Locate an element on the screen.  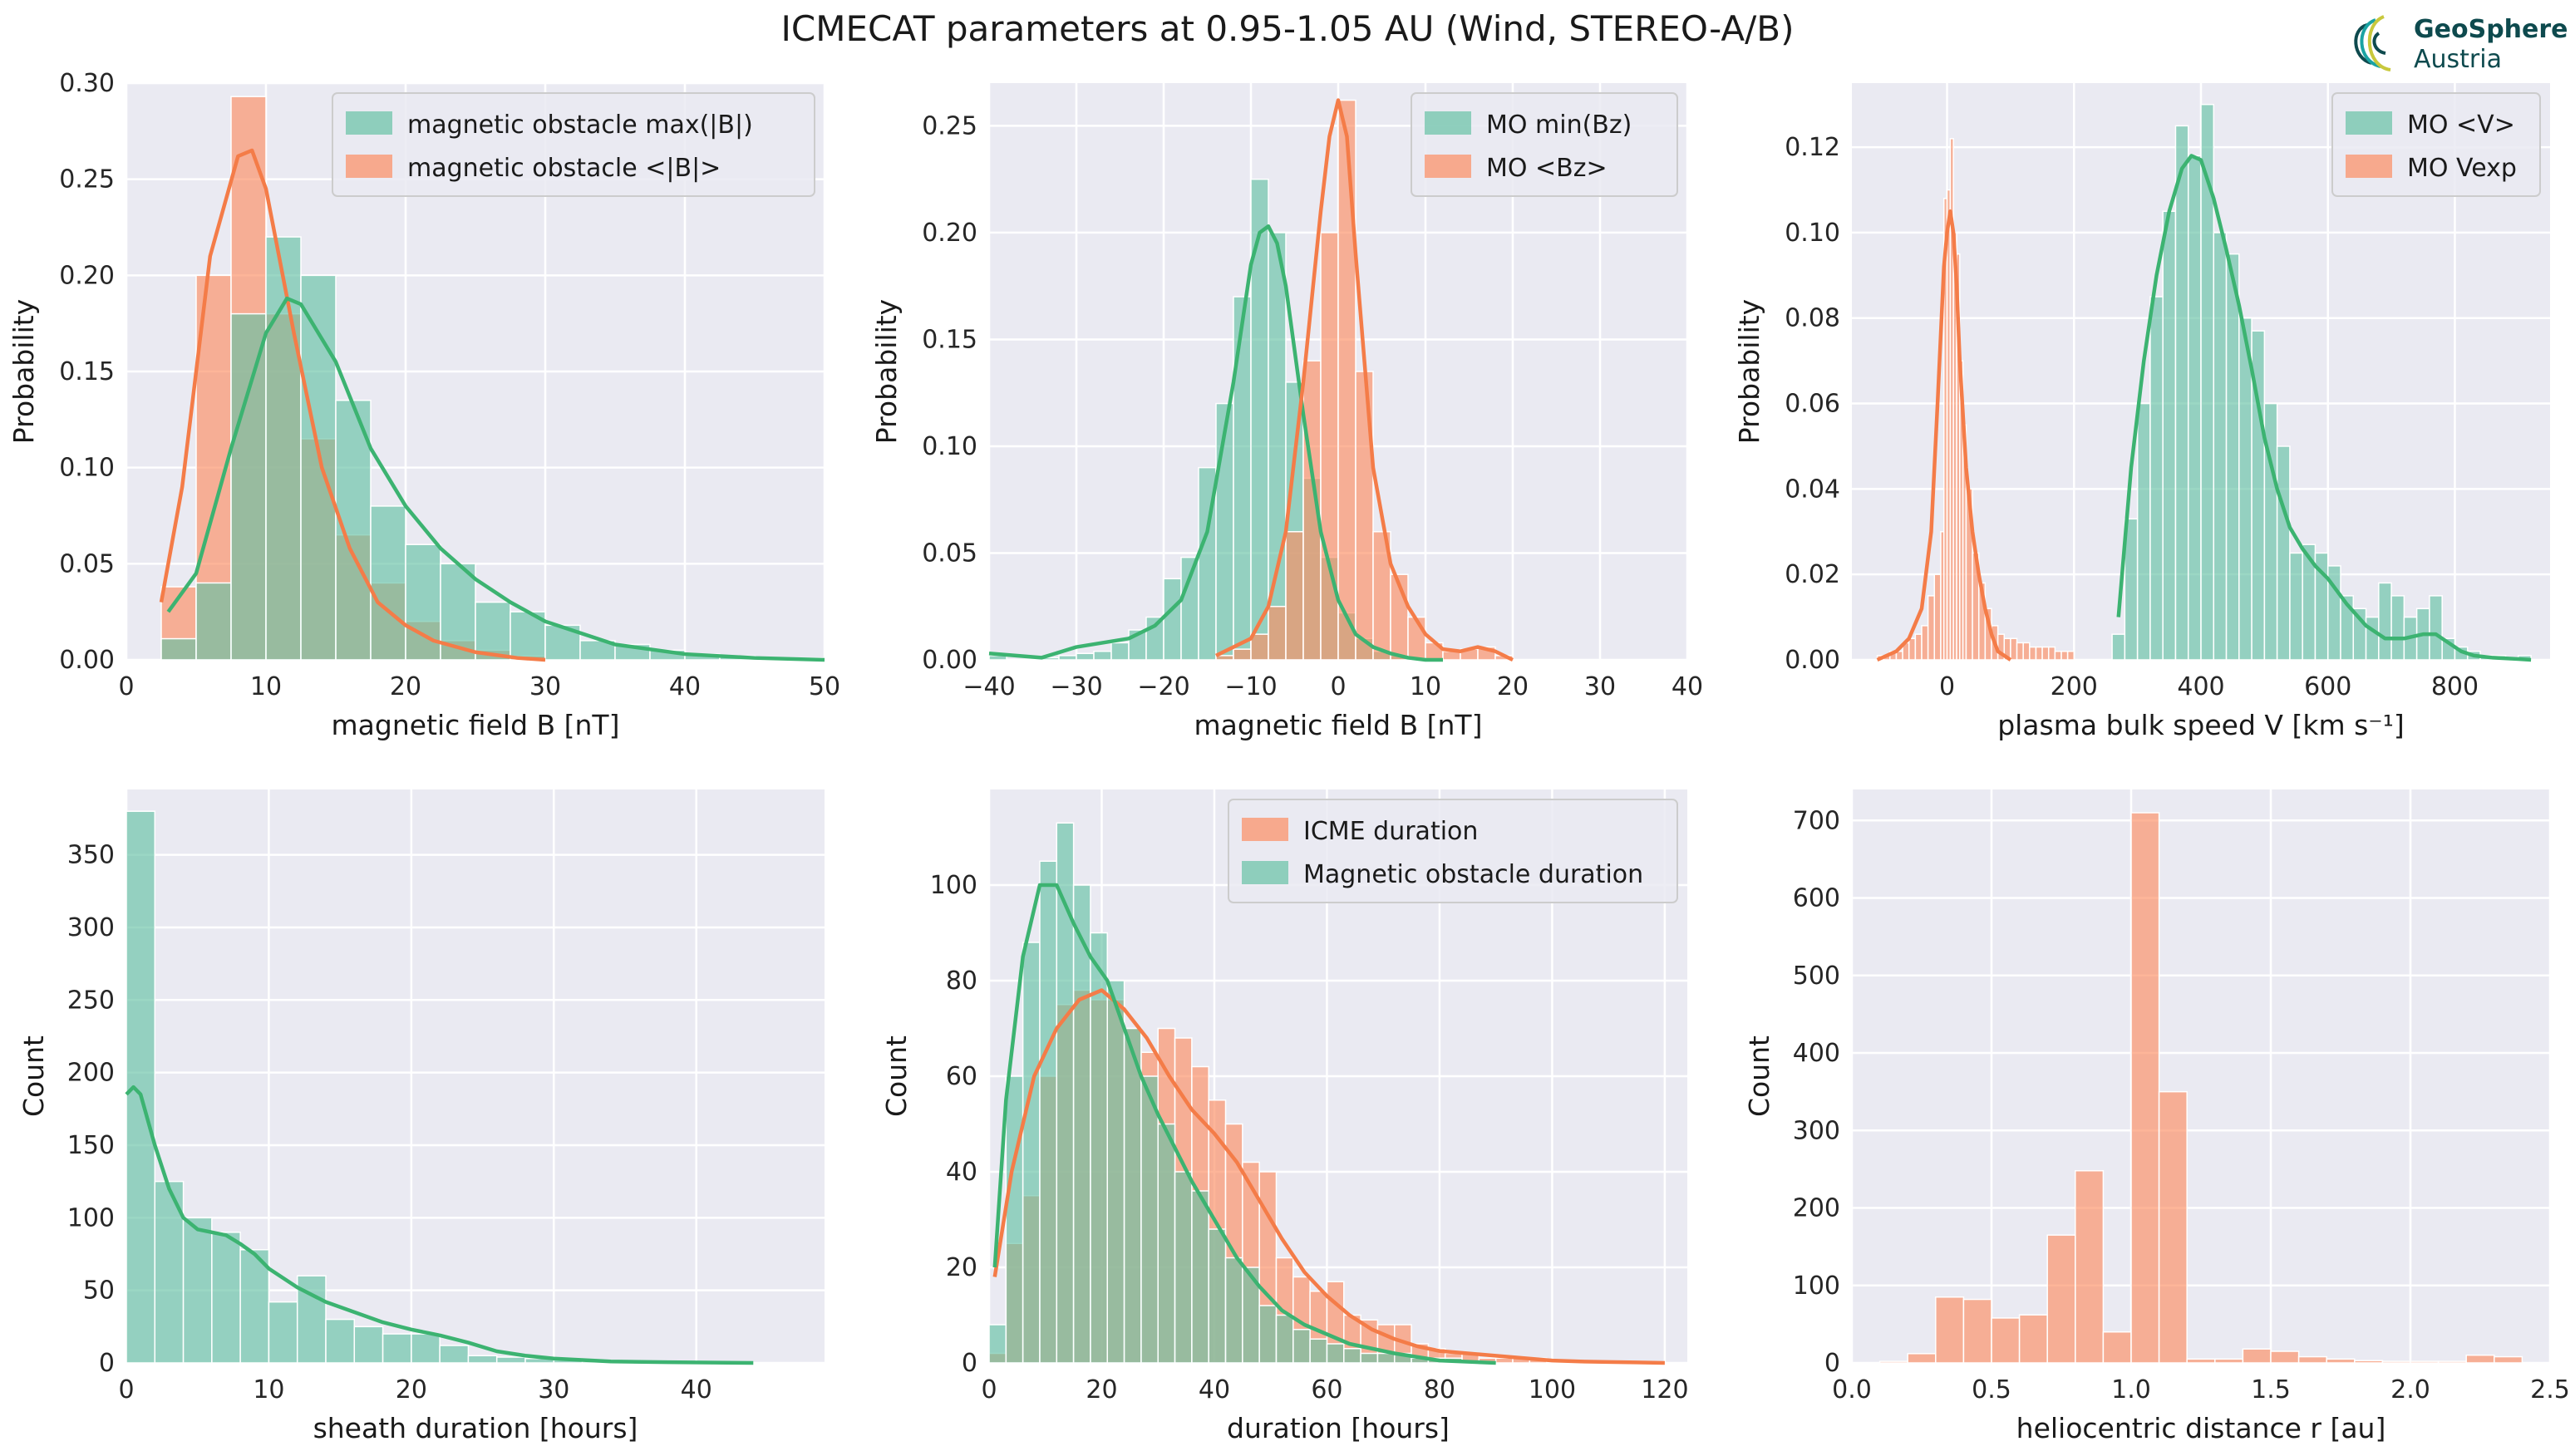
y-tick-label: 0.08 is located at coordinates (1812, 318).